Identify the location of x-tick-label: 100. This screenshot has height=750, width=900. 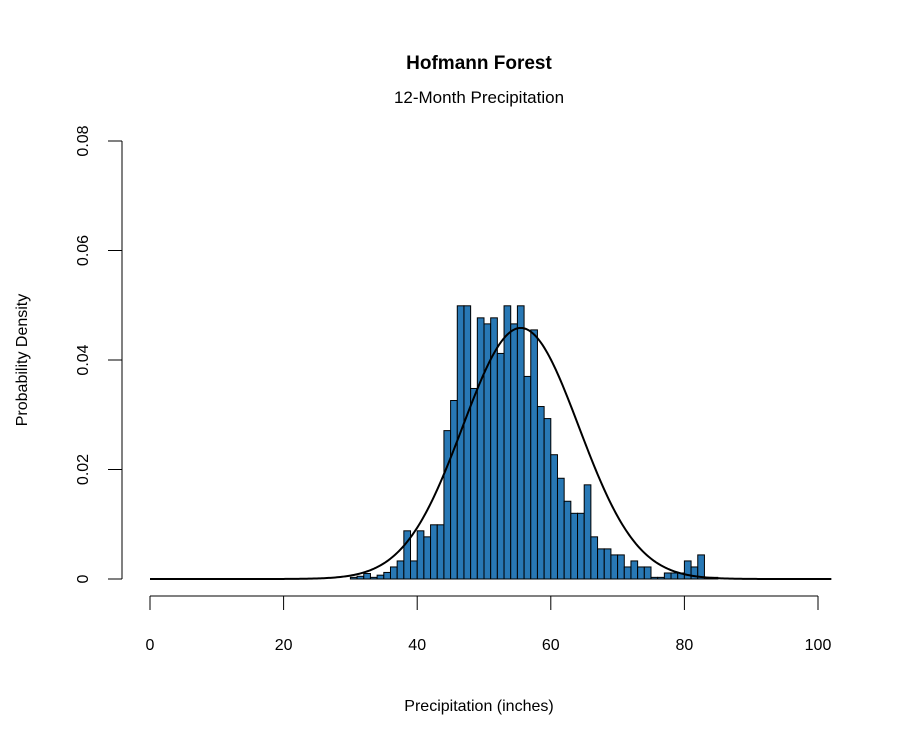
(818, 645).